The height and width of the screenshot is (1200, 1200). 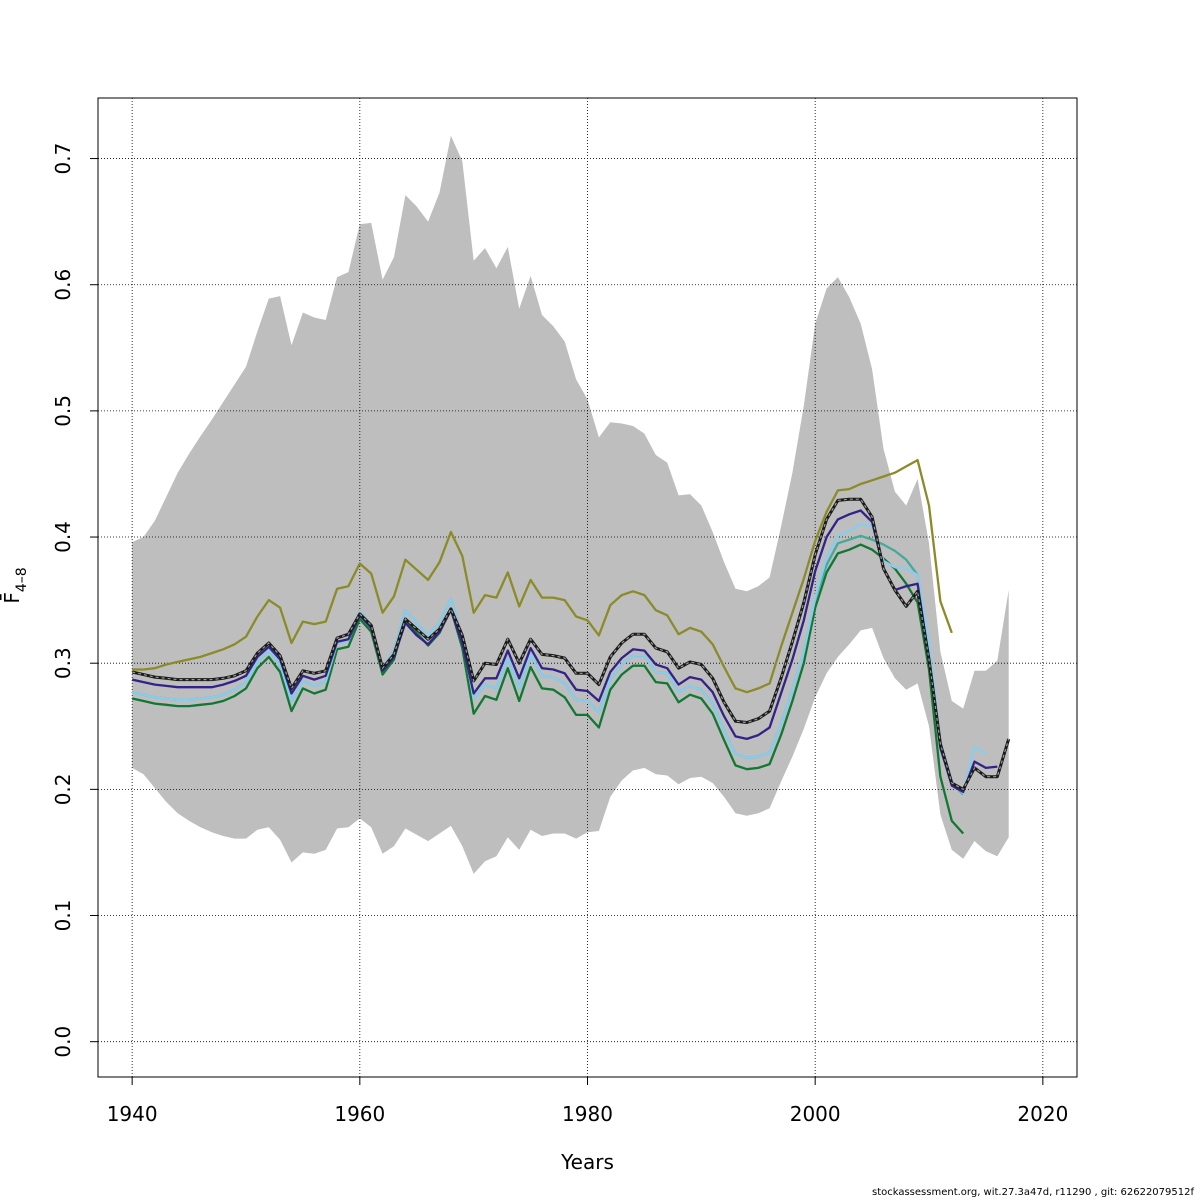 What do you see at coordinates (63, 1042) in the screenshot?
I see `y-tick-label: 0.0` at bounding box center [63, 1042].